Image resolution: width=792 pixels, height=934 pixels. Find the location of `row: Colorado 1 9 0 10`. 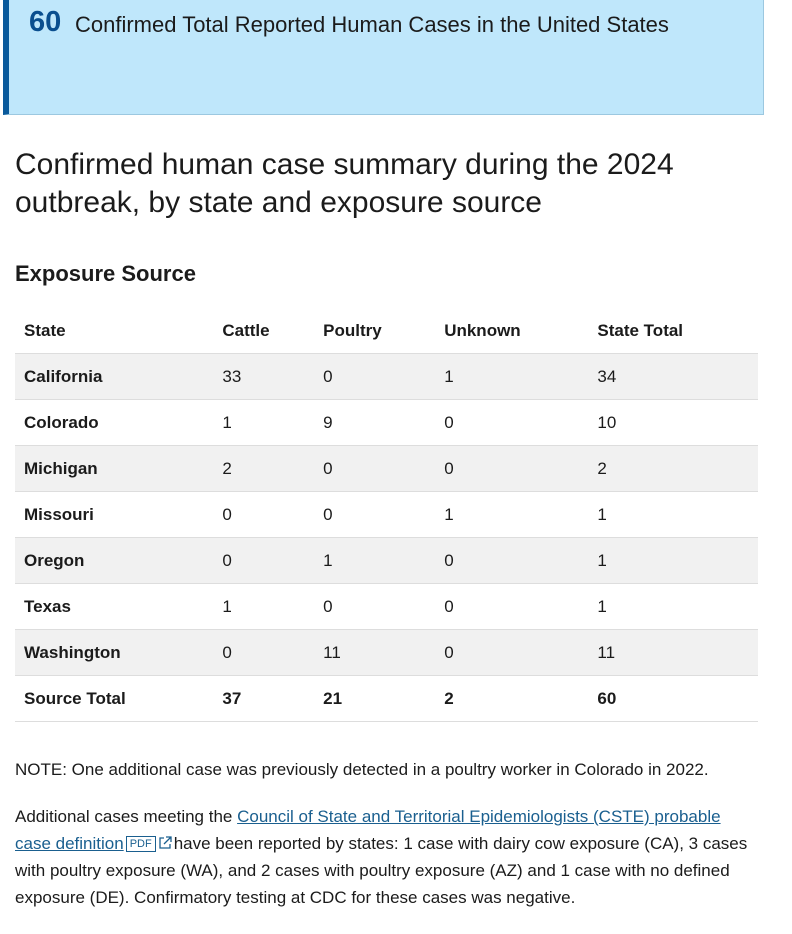

row: Colorado 1 9 0 10 is located at coordinates (386, 422).